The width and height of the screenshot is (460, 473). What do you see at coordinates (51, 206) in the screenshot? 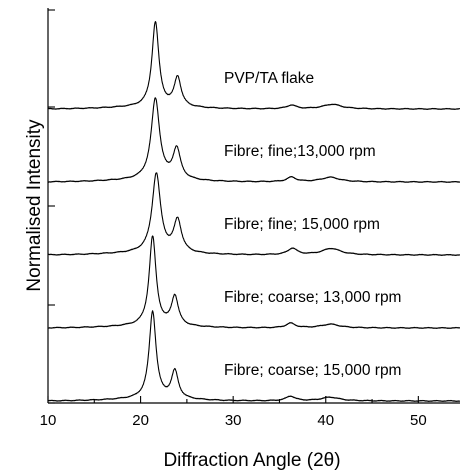
I see `y-ticks` at bounding box center [51, 206].